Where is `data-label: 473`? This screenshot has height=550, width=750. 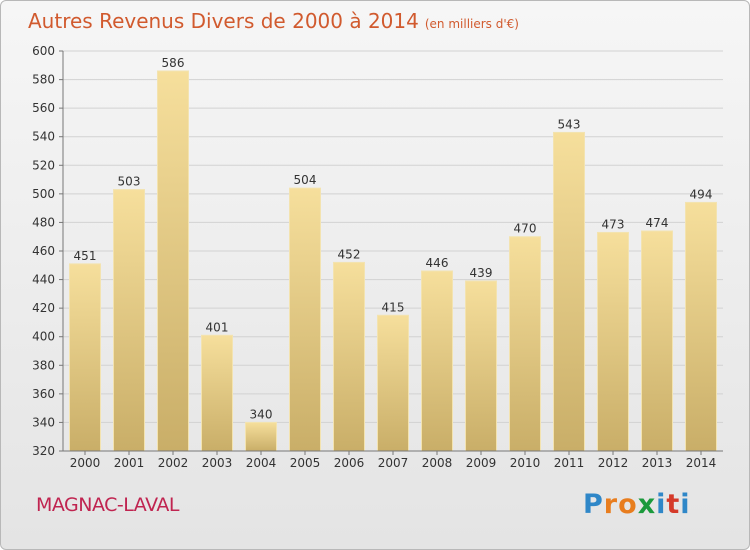
data-label: 473 is located at coordinates (613, 224).